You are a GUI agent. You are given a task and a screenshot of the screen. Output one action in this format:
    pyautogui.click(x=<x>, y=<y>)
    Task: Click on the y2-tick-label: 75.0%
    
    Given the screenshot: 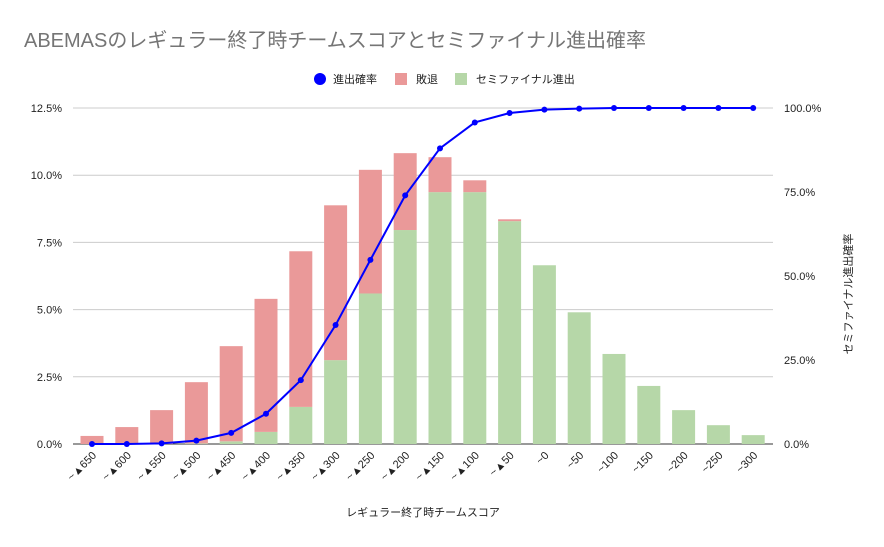 What is the action you would take?
    pyautogui.click(x=799, y=193)
    